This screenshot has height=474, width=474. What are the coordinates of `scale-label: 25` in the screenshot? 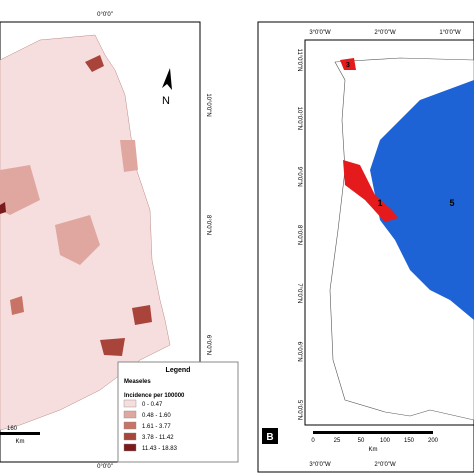 It's located at (337, 441).